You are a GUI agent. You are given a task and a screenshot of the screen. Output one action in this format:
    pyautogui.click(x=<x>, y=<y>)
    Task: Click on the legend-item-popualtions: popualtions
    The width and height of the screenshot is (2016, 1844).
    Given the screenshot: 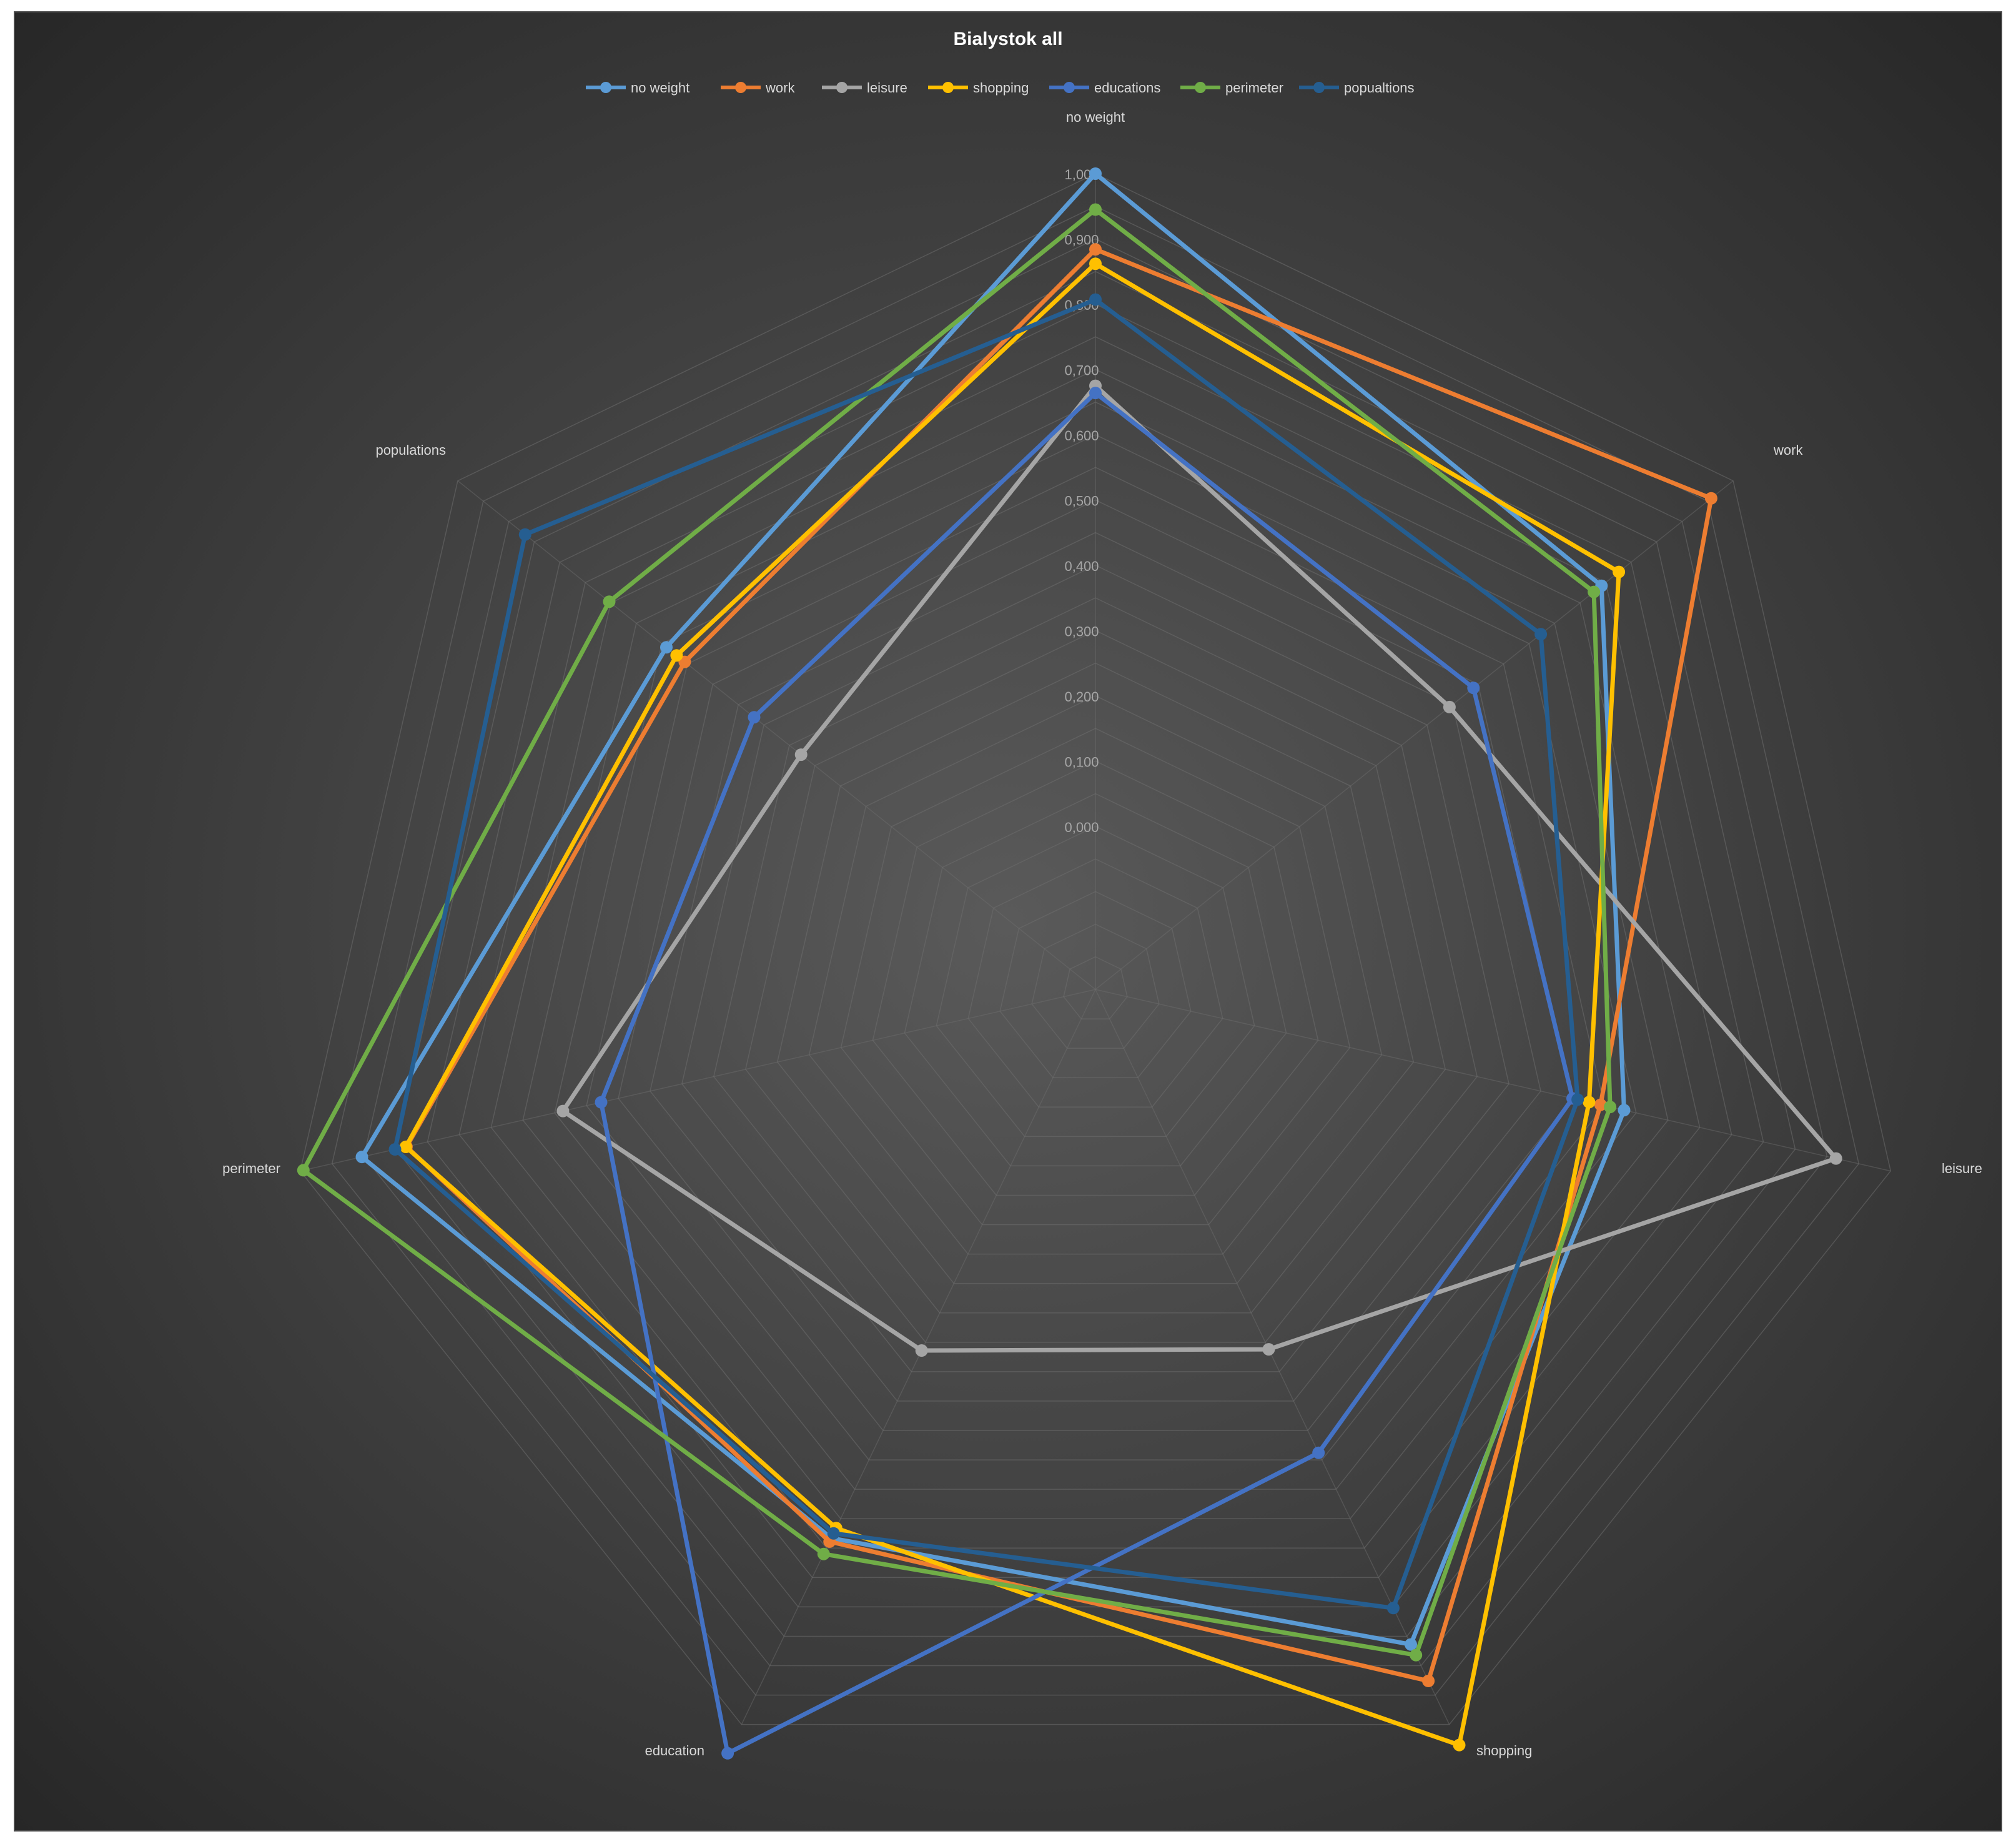 What is the action you would take?
    pyautogui.click(x=1357, y=88)
    